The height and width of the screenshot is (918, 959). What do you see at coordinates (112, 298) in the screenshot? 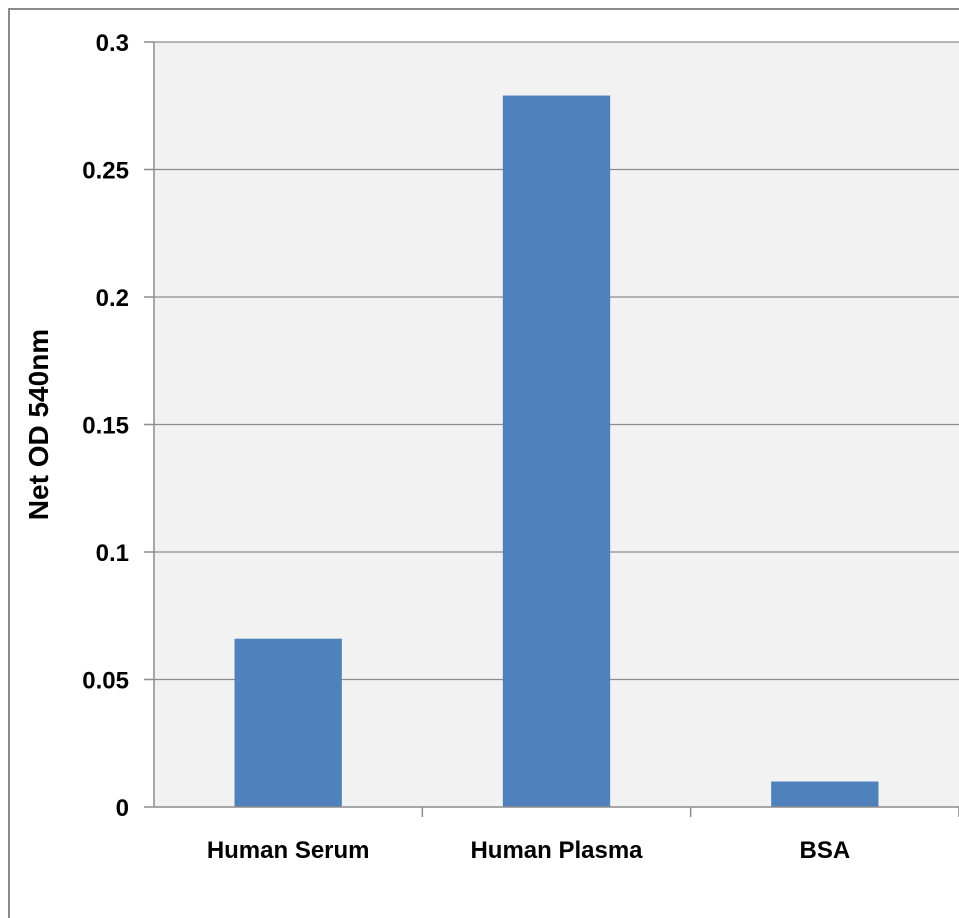
I see `y-tick-label: 0.2` at bounding box center [112, 298].